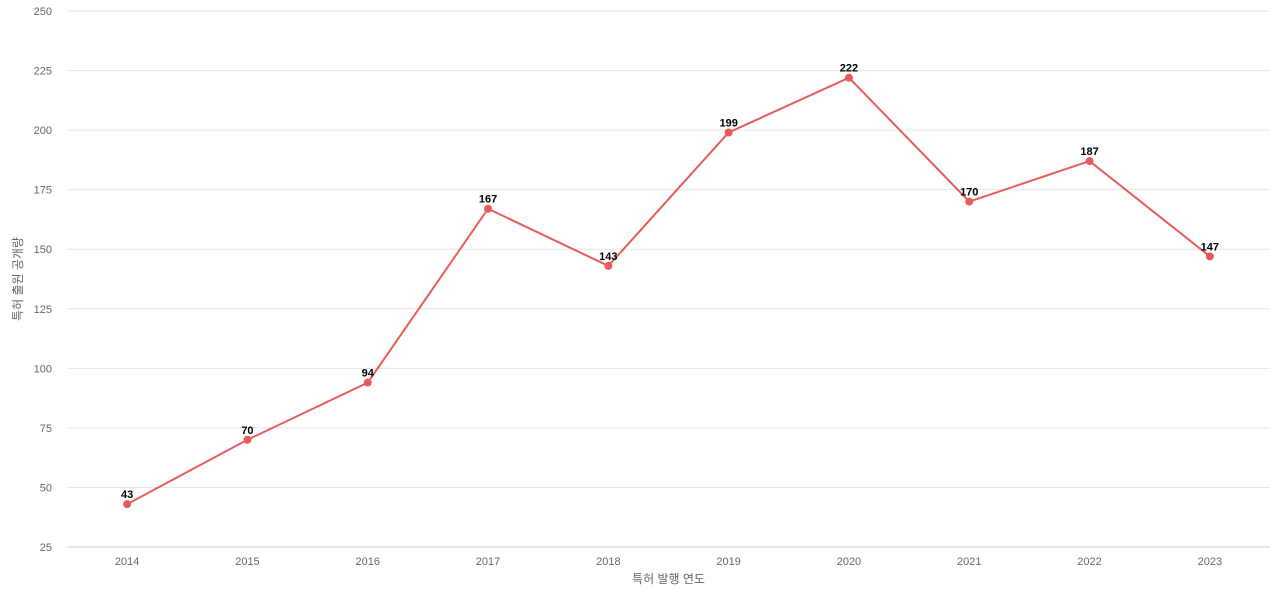  I want to click on y-tick-label: 250, so click(43, 12).